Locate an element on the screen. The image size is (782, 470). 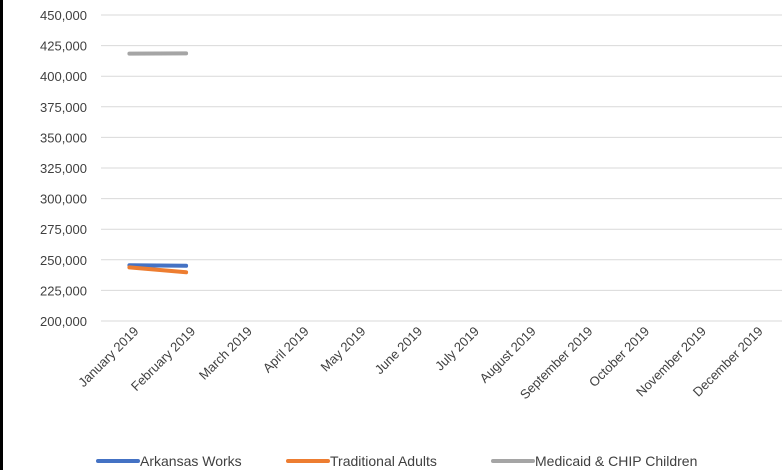
x-tick-label: July 2019 is located at coordinates (457, 349).